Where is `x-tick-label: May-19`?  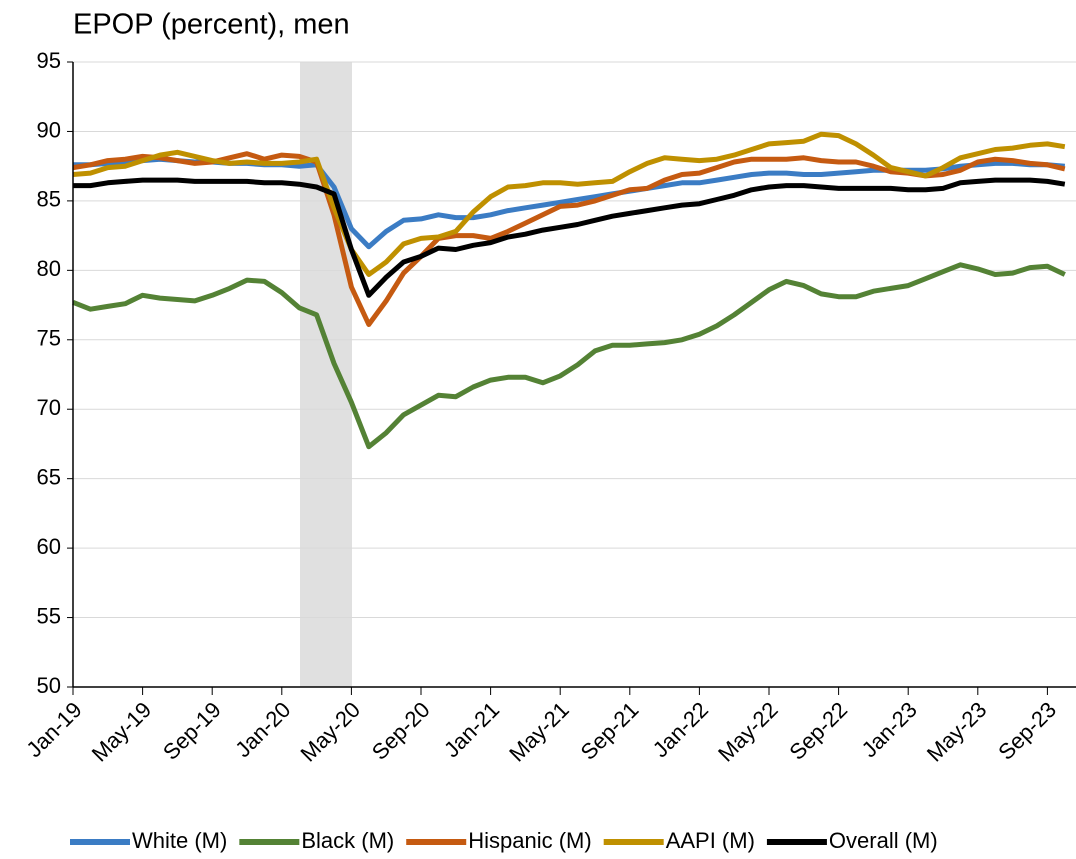 x-tick-label: May-19 is located at coordinates (122, 732).